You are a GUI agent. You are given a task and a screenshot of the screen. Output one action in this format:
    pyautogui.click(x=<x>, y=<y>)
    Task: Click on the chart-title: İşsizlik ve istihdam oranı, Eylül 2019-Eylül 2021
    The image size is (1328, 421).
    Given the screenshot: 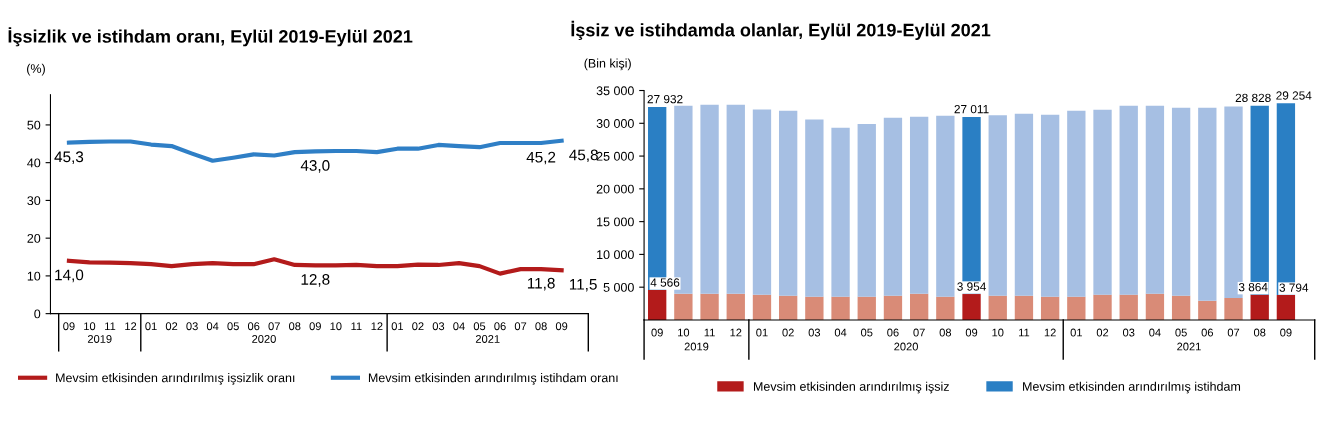 What is the action you would take?
    pyautogui.click(x=210, y=37)
    